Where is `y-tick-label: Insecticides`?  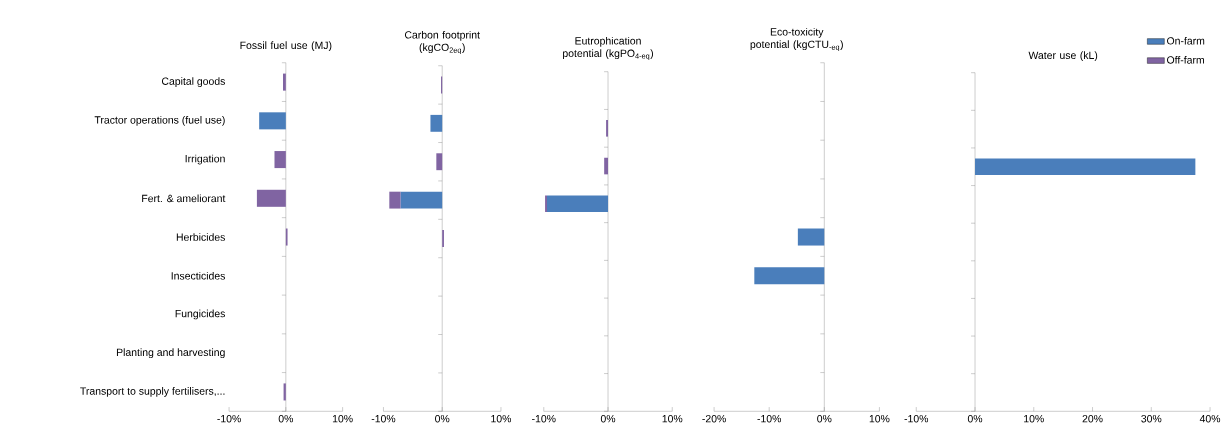 y-tick-label: Insecticides is located at coordinates (198, 275).